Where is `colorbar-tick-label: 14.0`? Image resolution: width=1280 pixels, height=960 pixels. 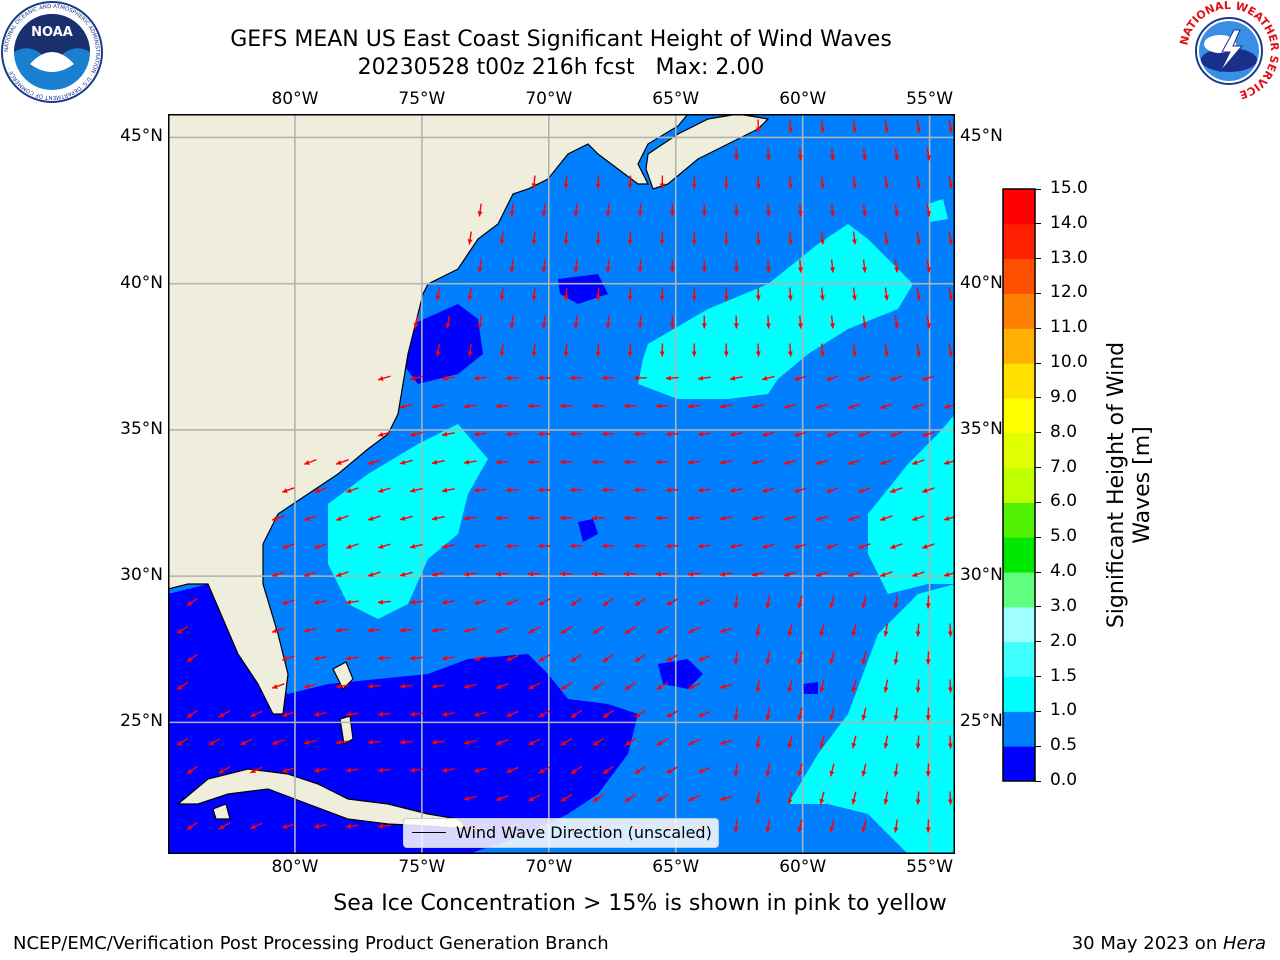 colorbar-tick-label: 14.0 is located at coordinates (1069, 222).